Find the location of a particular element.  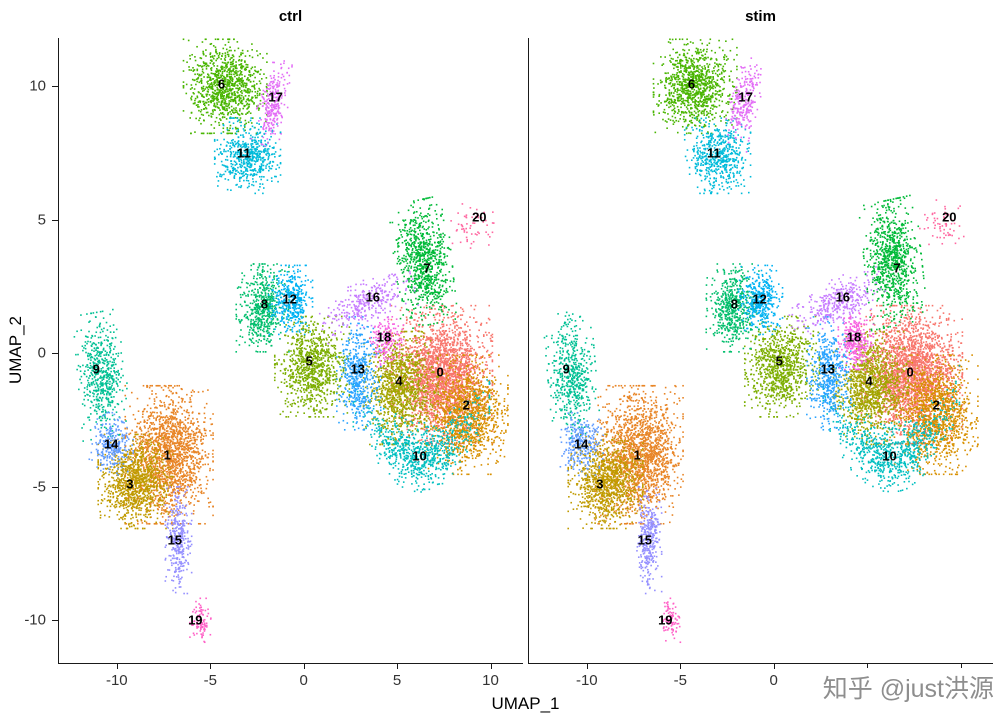

watermark: 知乎 @just洪源 is located at coordinates (888, 689).